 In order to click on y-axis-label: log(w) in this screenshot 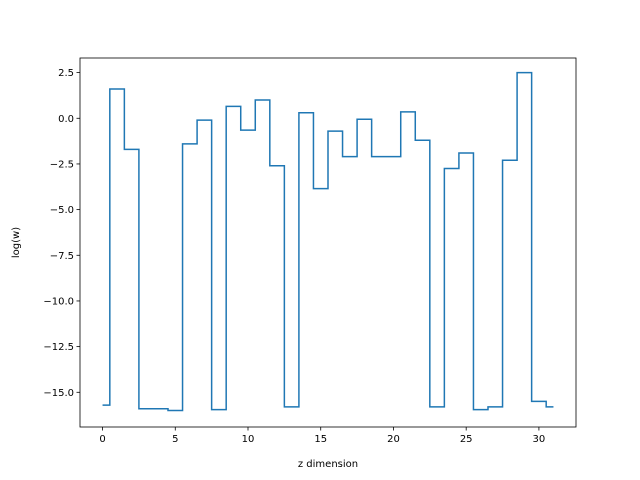, I will do `click(16, 242)`.